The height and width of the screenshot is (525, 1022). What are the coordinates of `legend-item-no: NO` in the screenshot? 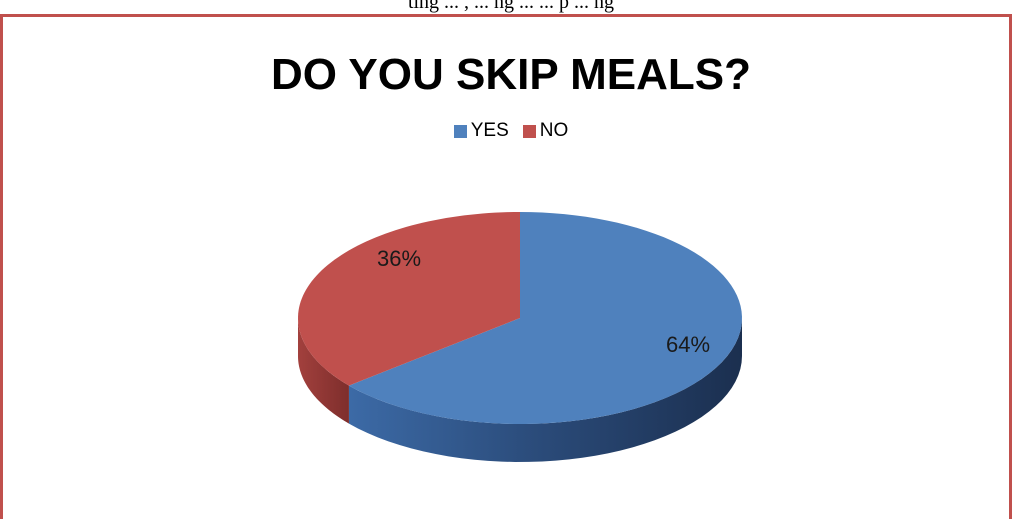 It's located at (545, 131).